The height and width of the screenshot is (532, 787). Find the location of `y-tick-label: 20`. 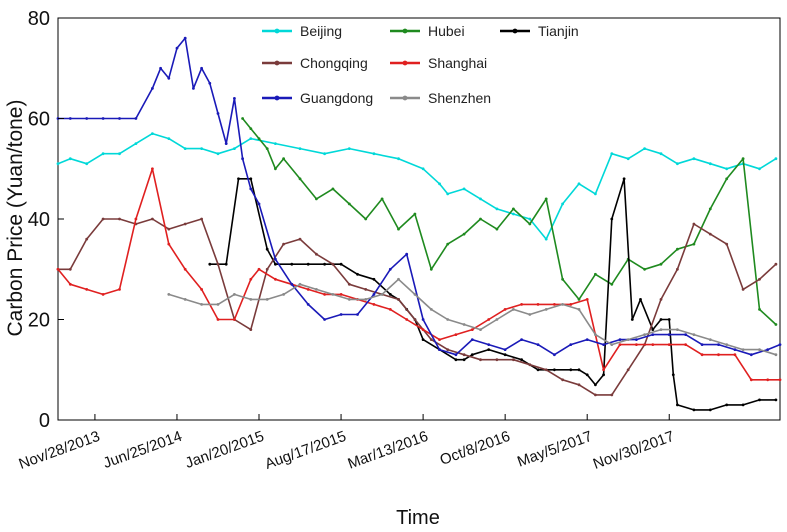

y-tick-label: 20 is located at coordinates (39, 321).